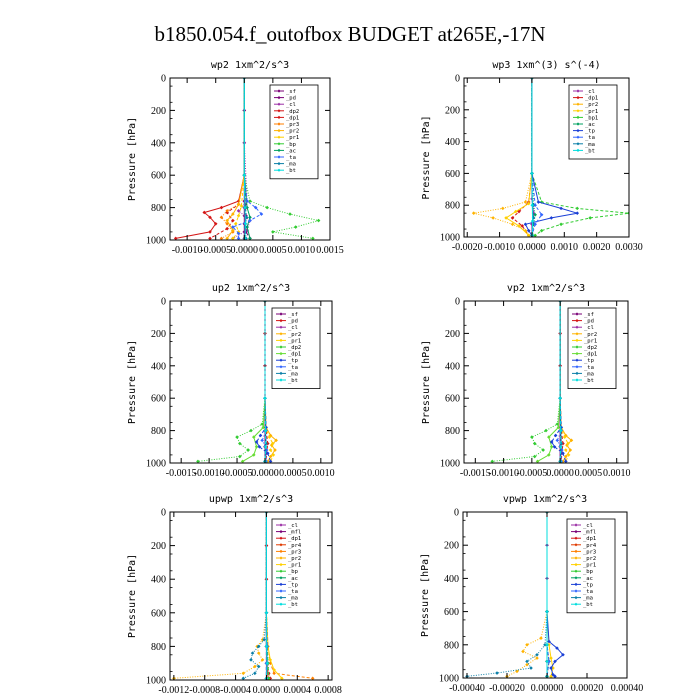  What do you see at coordinates (330, 250) in the screenshot?
I see `x-tick-label: 0.0015` at bounding box center [330, 250].